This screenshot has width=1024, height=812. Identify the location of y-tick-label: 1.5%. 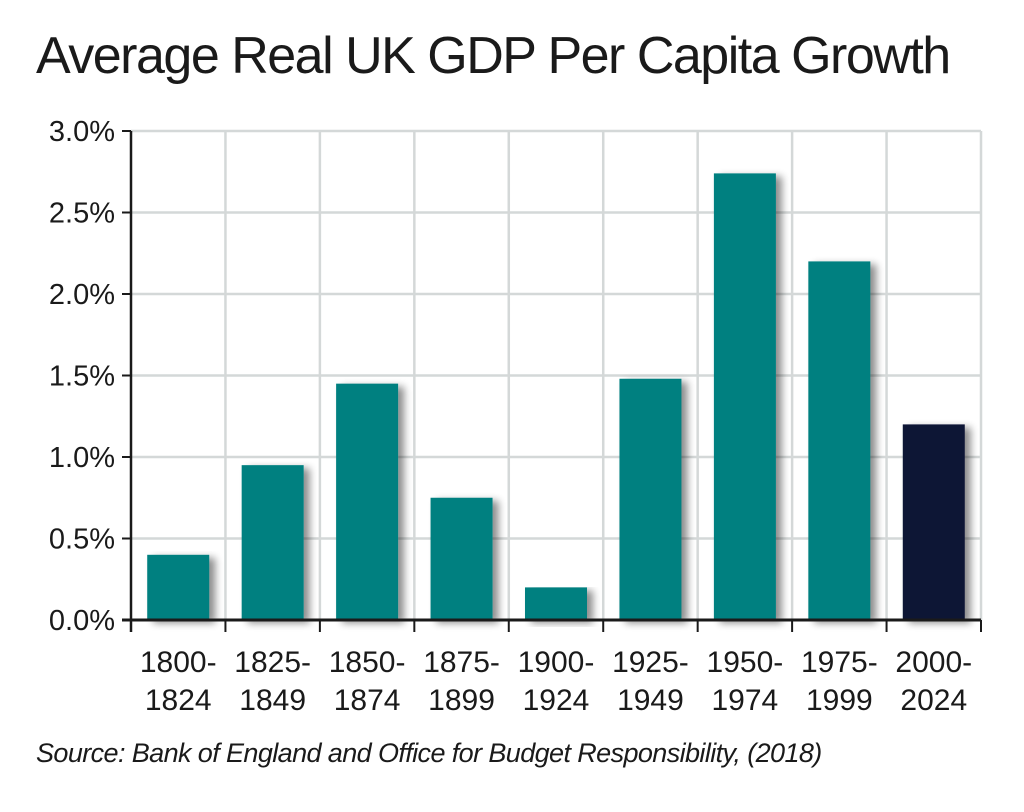
(82, 377).